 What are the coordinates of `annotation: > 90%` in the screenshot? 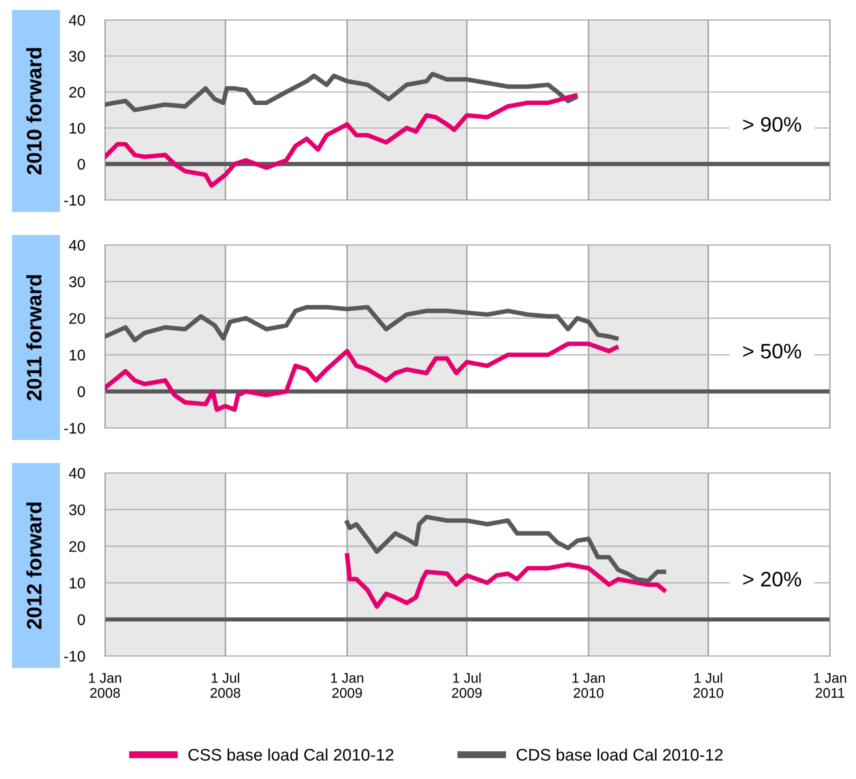 It's located at (772, 124).